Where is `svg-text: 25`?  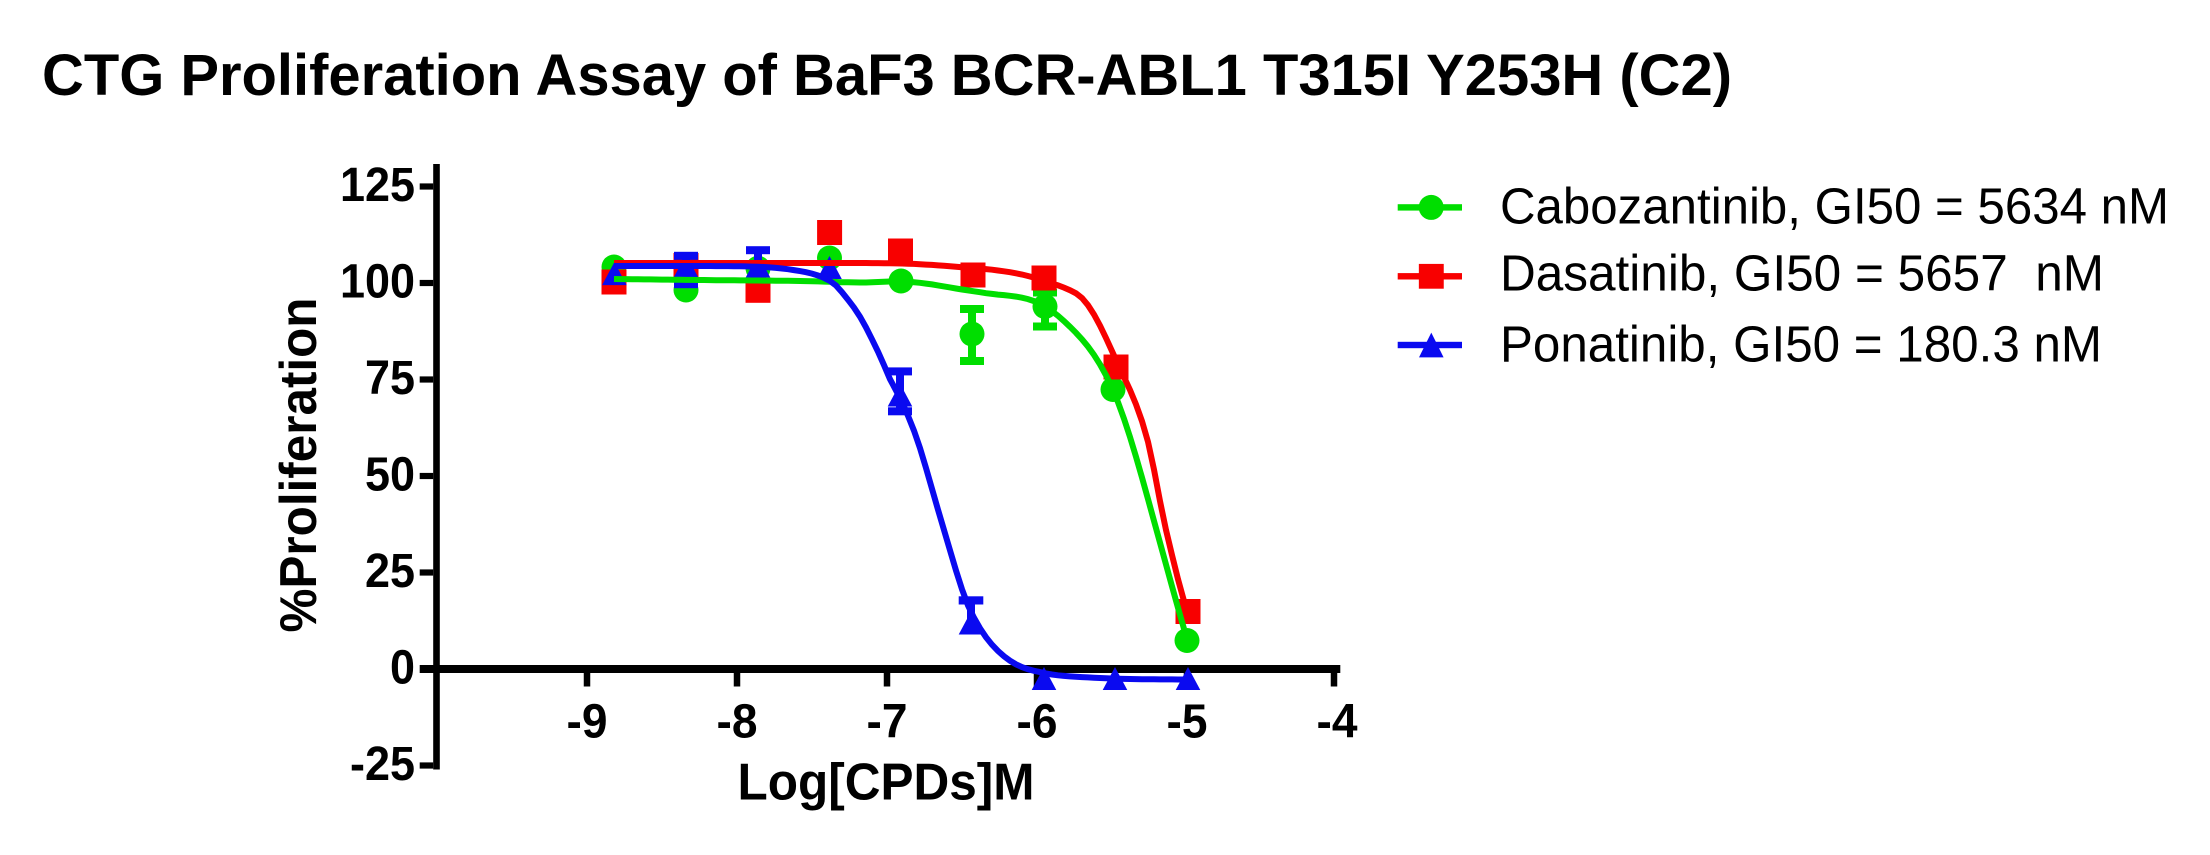 svg-text: 25 is located at coordinates (390, 571).